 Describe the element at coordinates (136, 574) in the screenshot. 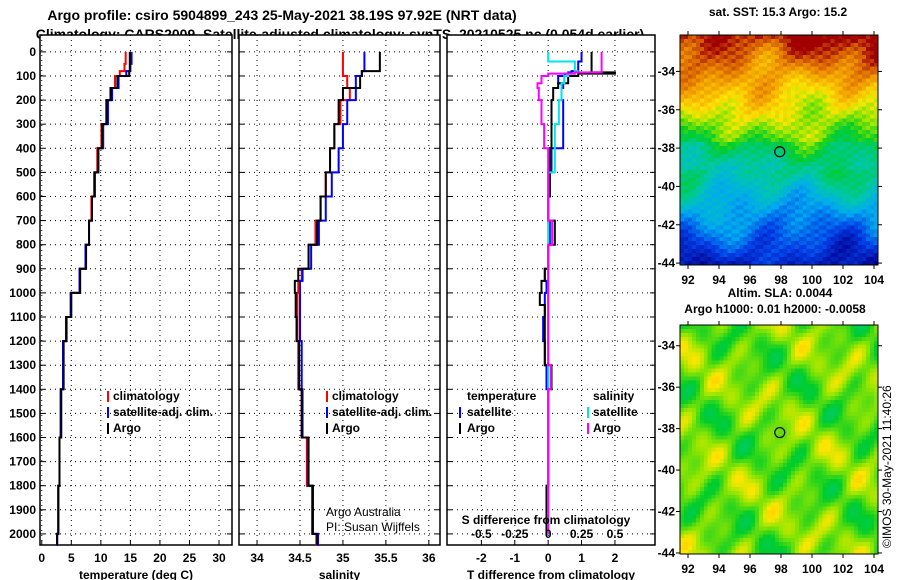

I see `x-axis-label: temperature (deg C)` at that location.